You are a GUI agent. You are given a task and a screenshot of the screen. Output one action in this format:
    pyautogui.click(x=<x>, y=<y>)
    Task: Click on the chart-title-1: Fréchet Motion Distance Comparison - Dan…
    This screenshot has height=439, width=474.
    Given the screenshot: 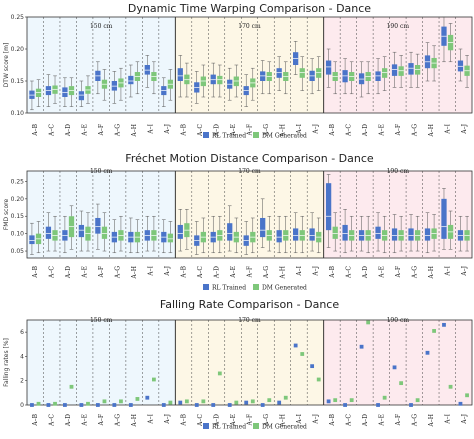 What is the action you would take?
    pyautogui.click(x=249, y=158)
    